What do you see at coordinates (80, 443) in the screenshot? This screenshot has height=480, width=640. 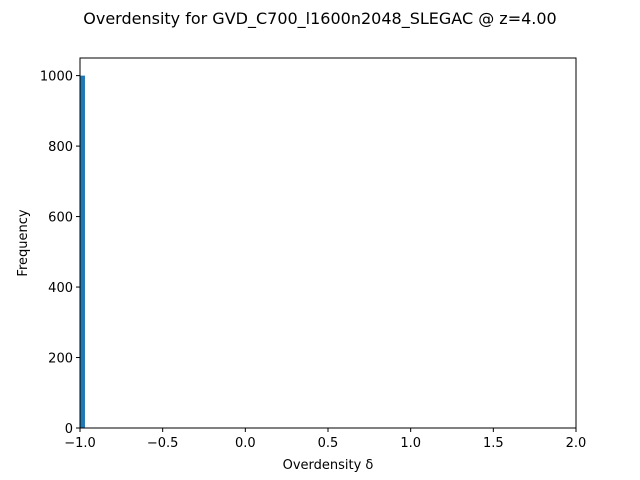 I see `x-tick-label-0: −1.0` at bounding box center [80, 443].